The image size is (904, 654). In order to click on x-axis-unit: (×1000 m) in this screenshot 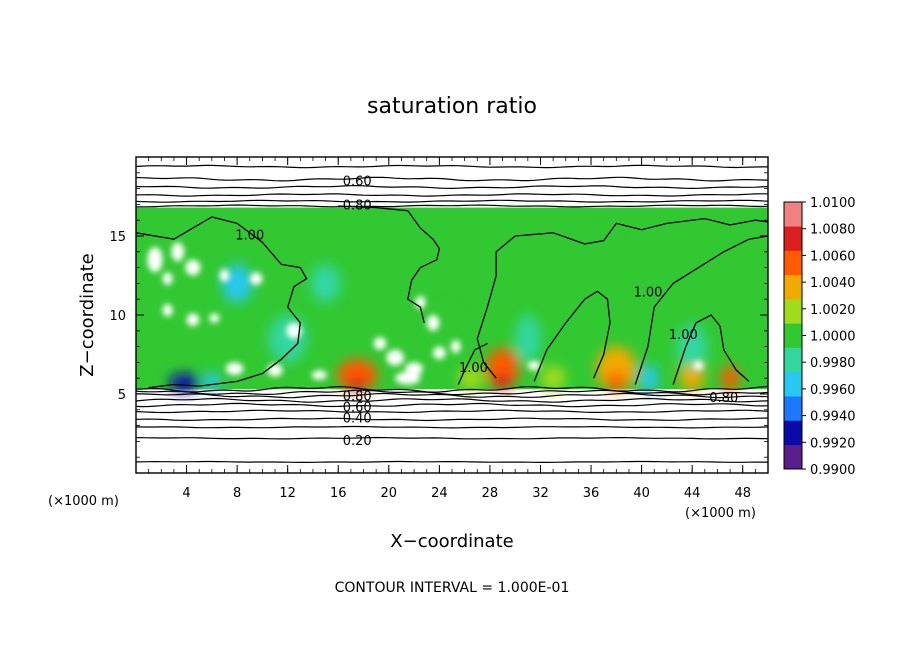, I will do `click(720, 513)`.